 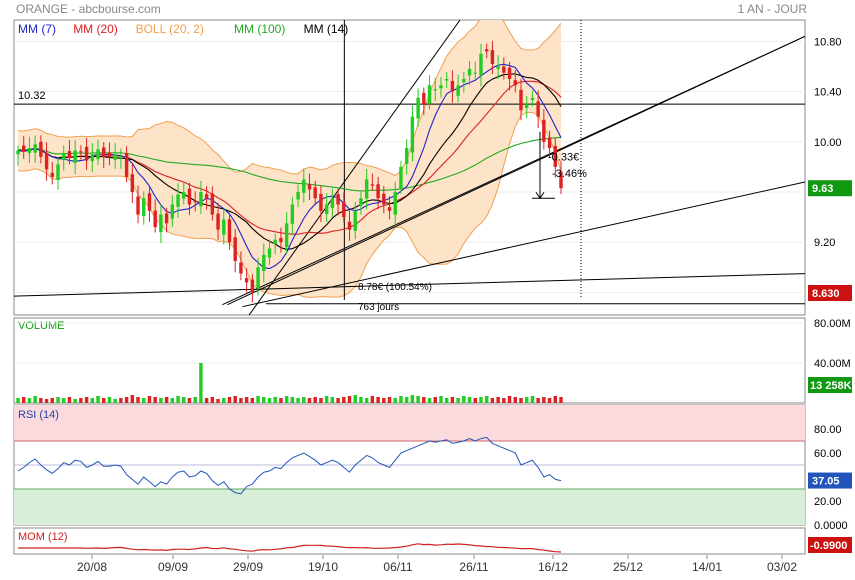 What do you see at coordinates (397, 567) in the screenshot?
I see `x-tick-label: 06/11` at bounding box center [397, 567].